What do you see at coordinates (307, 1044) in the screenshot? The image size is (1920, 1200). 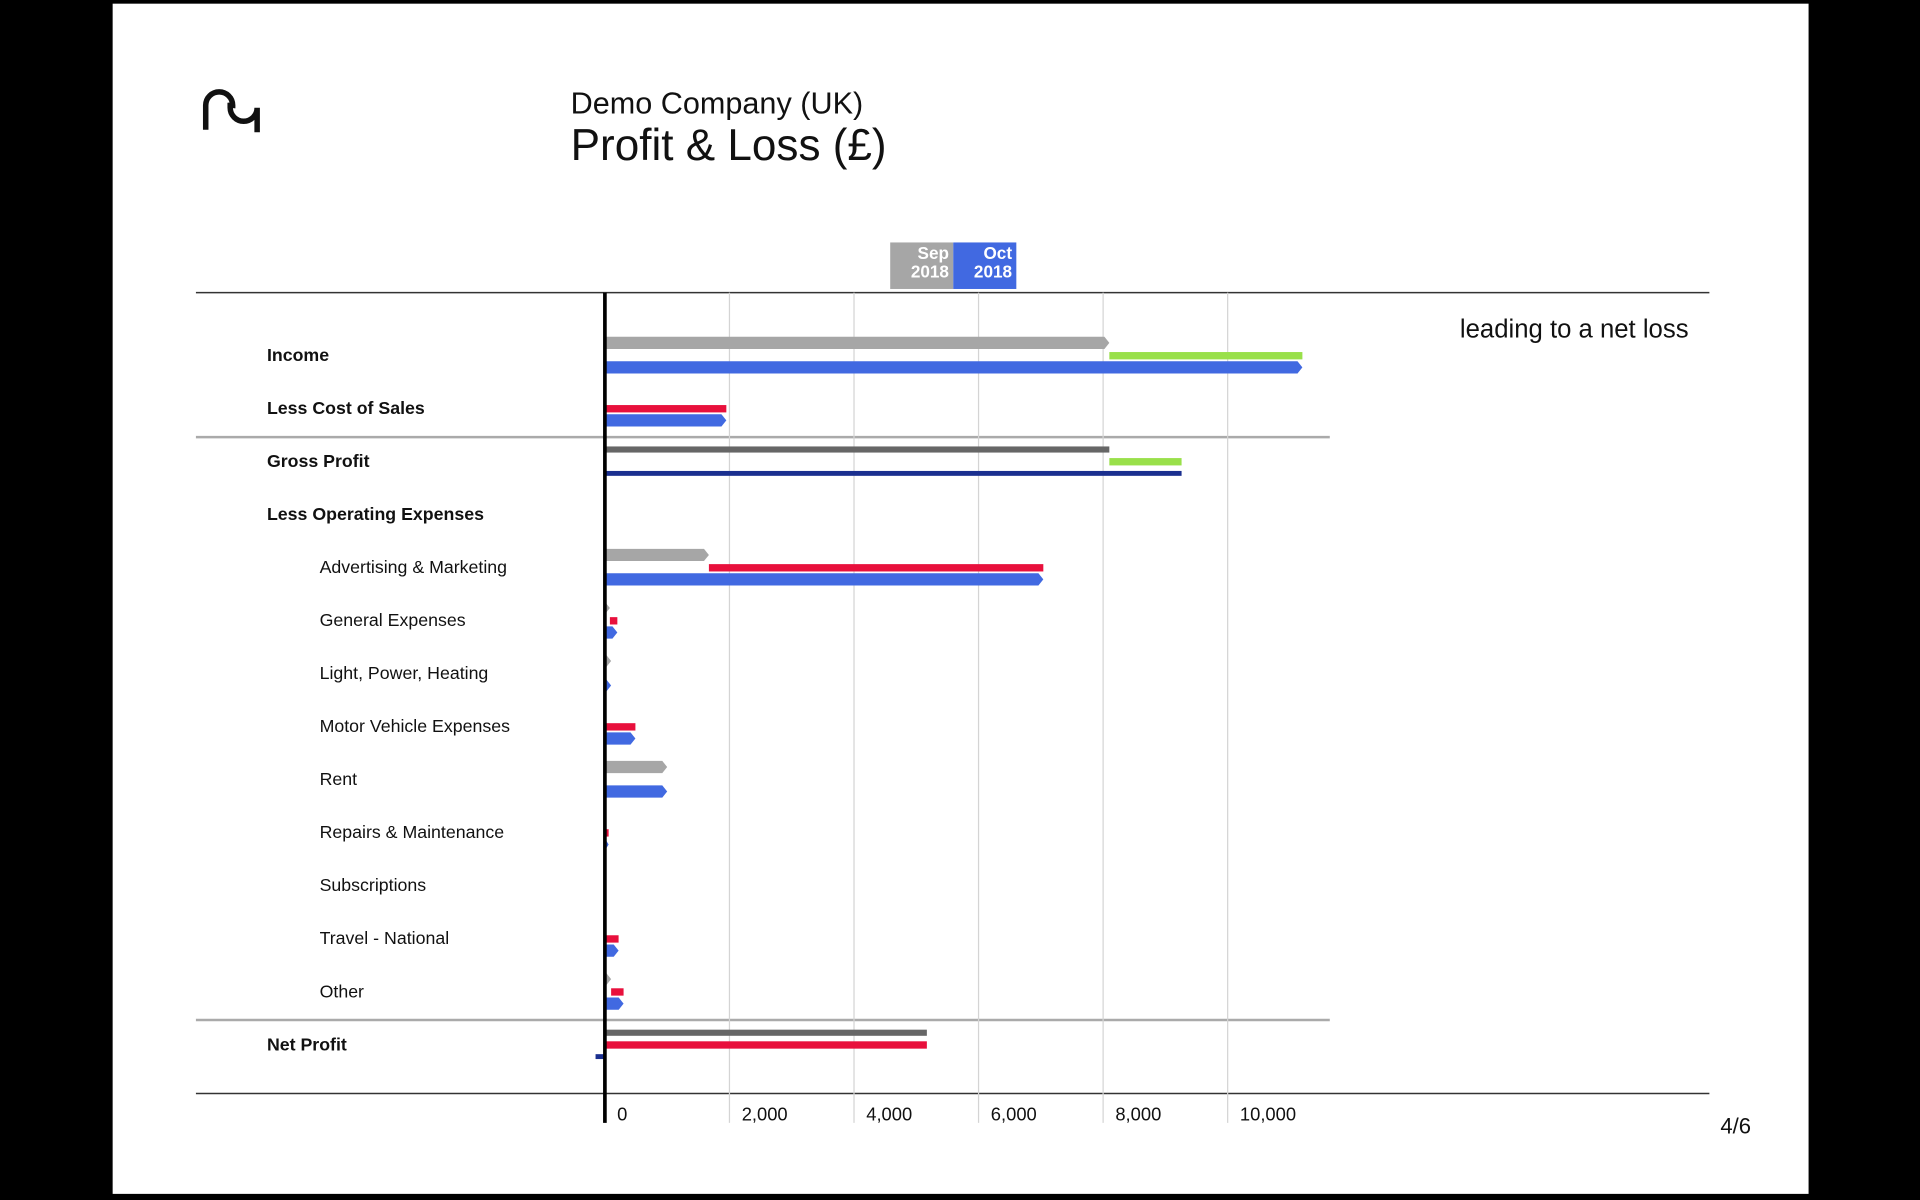 I see `row-label: Net Profit` at bounding box center [307, 1044].